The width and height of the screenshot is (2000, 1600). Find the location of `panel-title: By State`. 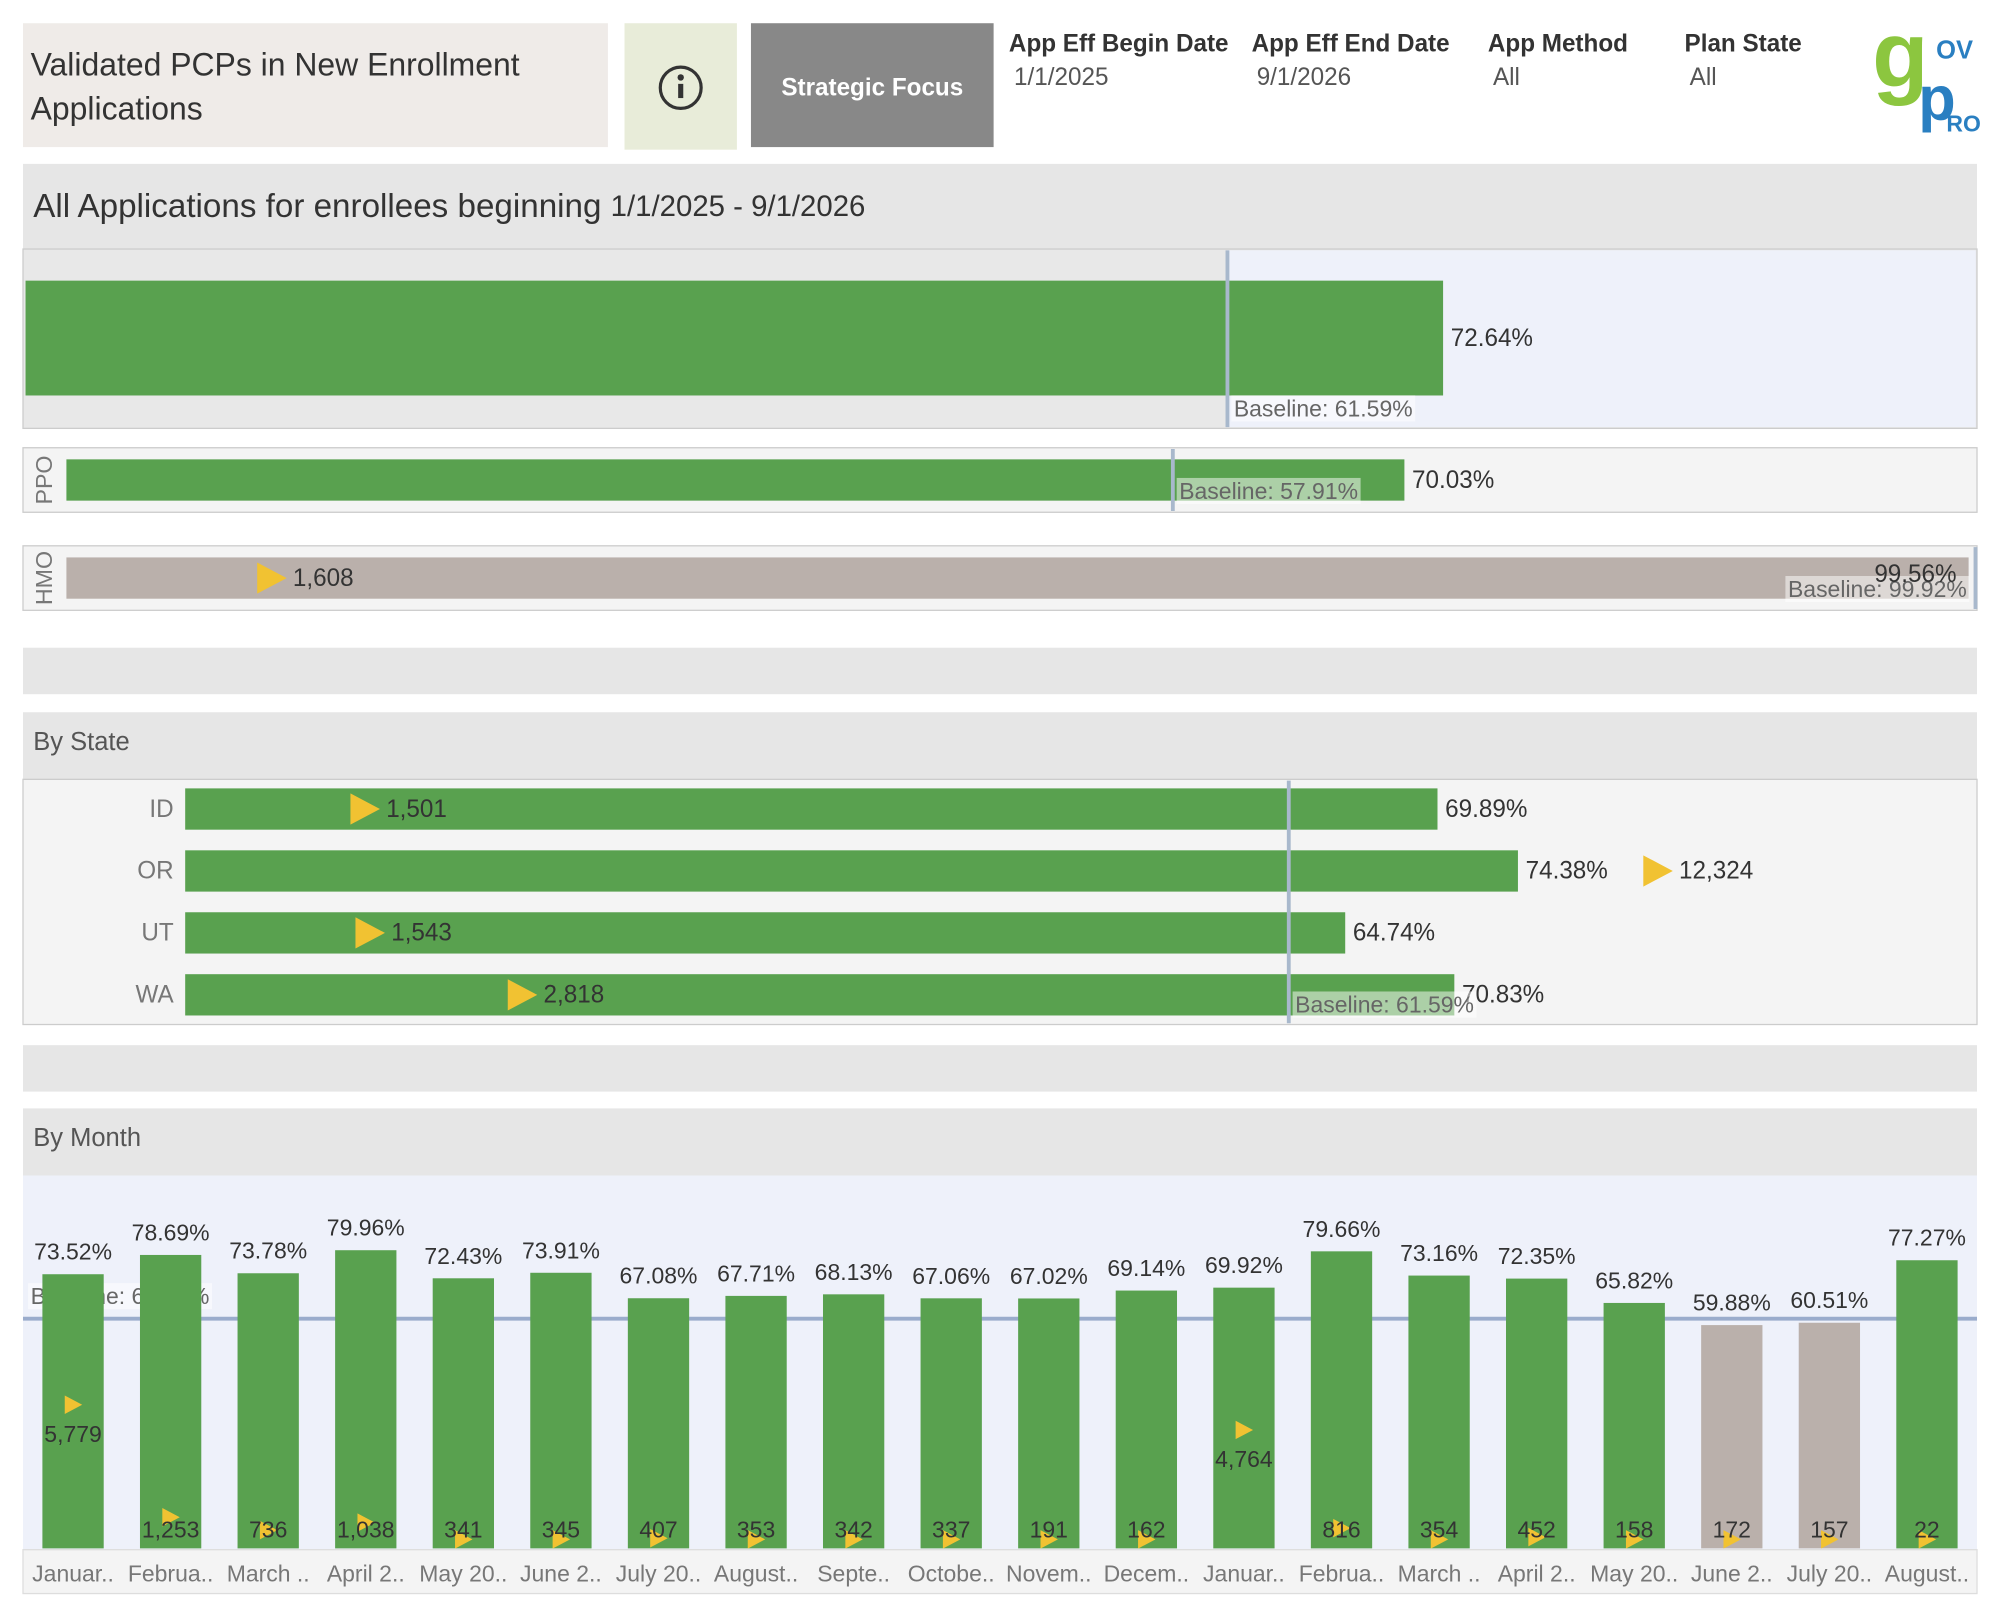

panel-title: By State is located at coordinates (81, 742).